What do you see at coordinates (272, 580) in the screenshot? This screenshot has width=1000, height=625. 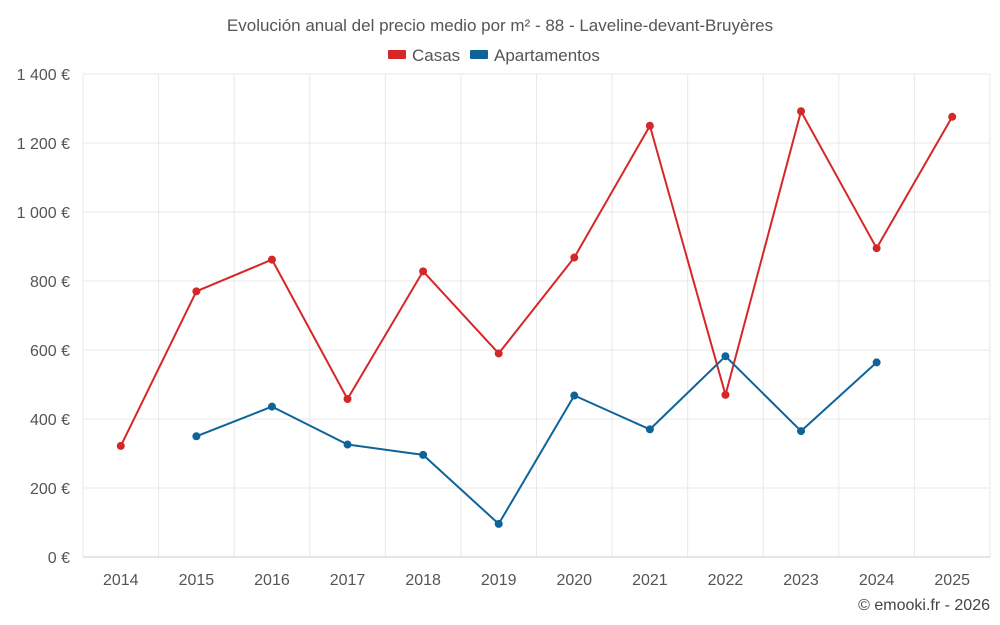 I see `x-tick-label: 2016` at bounding box center [272, 580].